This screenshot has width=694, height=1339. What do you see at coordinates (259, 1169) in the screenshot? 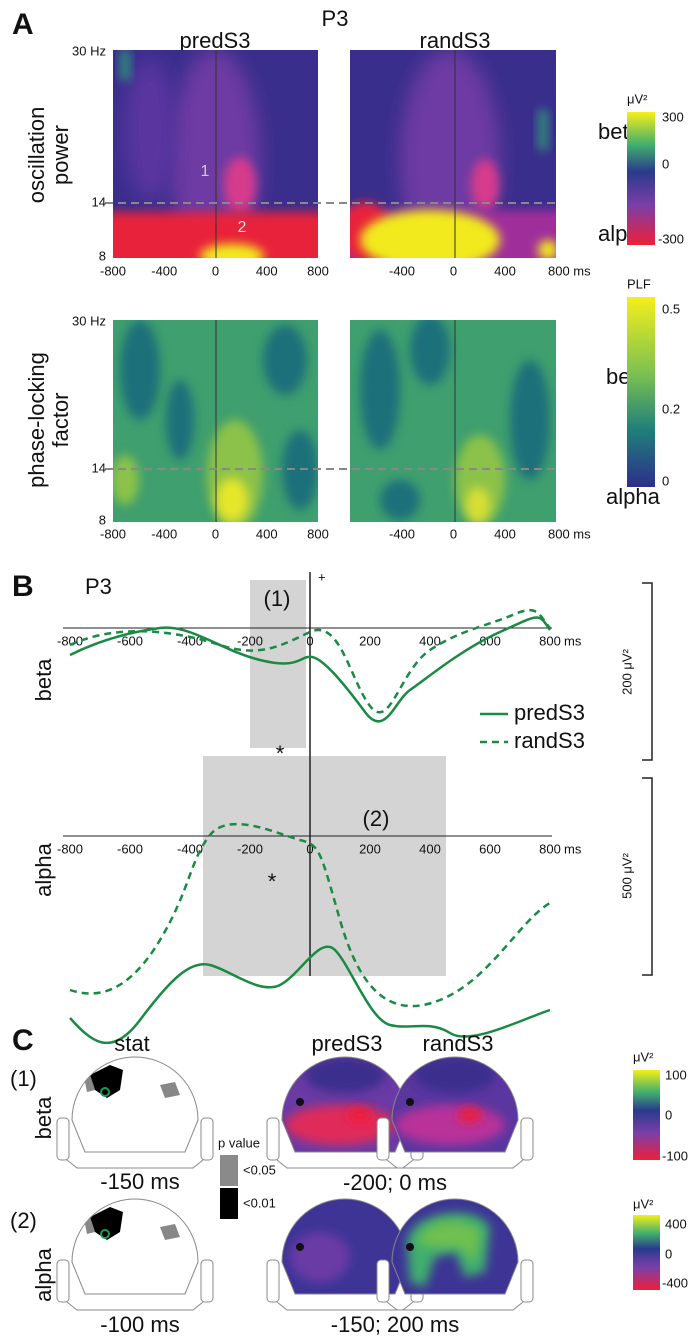
I see `legend-label: <0.05` at bounding box center [259, 1169].